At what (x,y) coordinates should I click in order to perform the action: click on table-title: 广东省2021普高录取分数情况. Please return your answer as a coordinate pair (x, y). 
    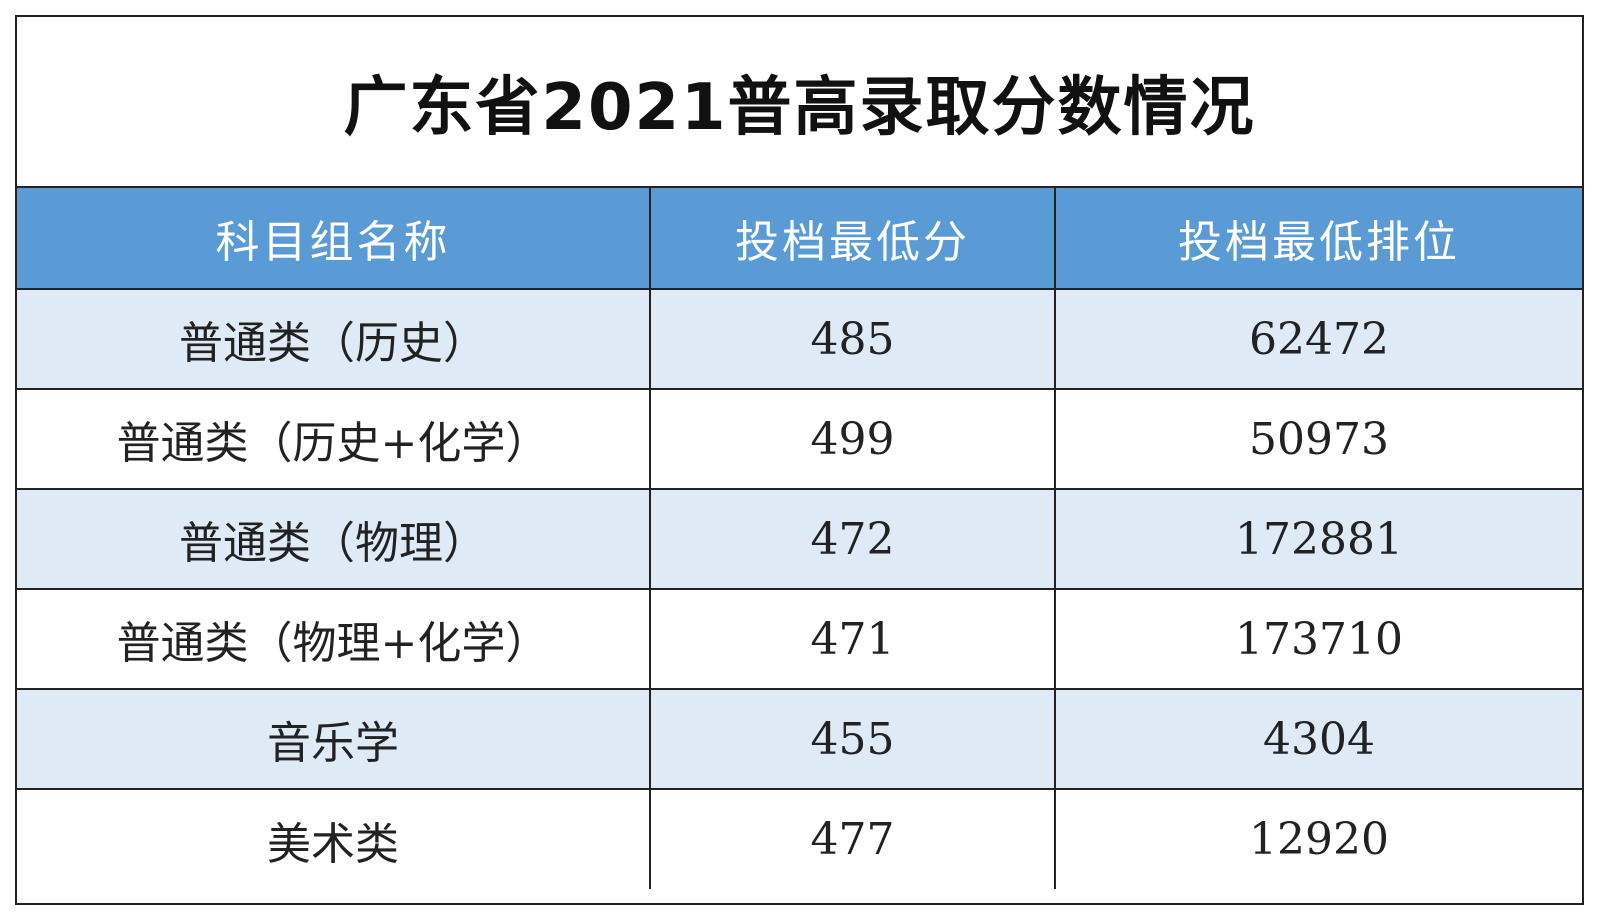
    Looking at the image, I should click on (799, 107).